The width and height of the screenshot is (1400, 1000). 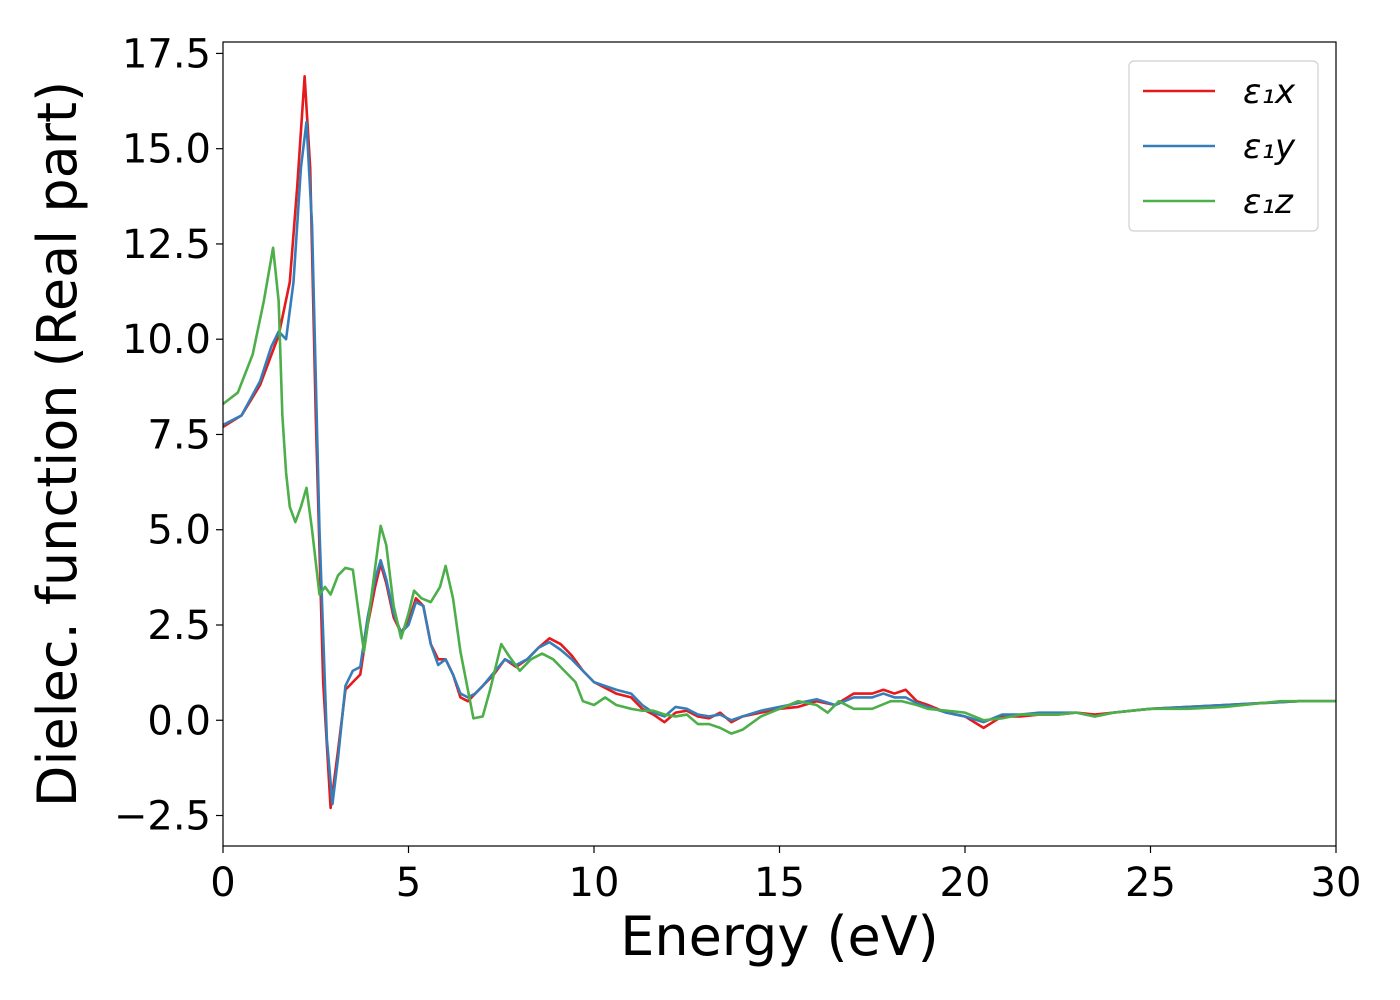 I want to click on y-tick-label-7: 15.0, so click(x=166, y=150).